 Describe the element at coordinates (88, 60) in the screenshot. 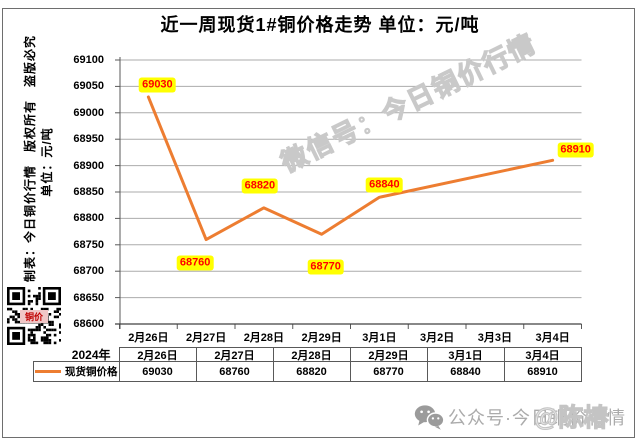

I see `y-axis-label: 69100` at that location.